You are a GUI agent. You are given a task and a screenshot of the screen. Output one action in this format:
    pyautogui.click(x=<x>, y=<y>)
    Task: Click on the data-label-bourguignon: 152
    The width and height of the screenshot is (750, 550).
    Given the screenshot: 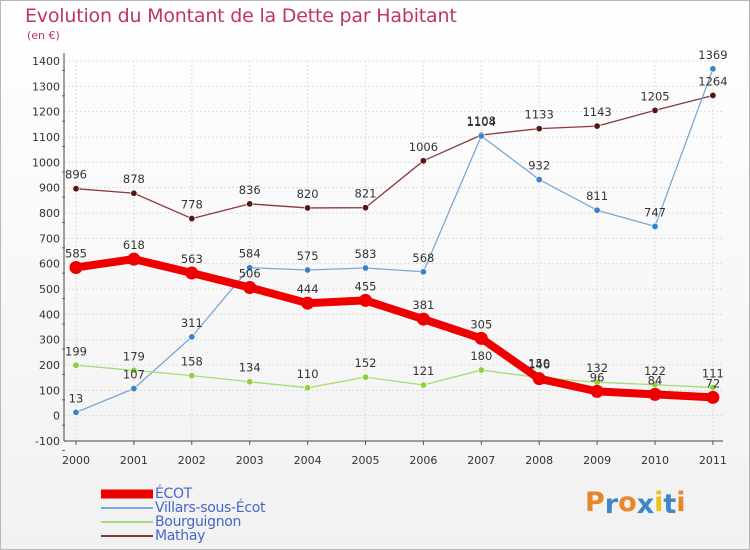 What is the action you would take?
    pyautogui.click(x=366, y=363)
    